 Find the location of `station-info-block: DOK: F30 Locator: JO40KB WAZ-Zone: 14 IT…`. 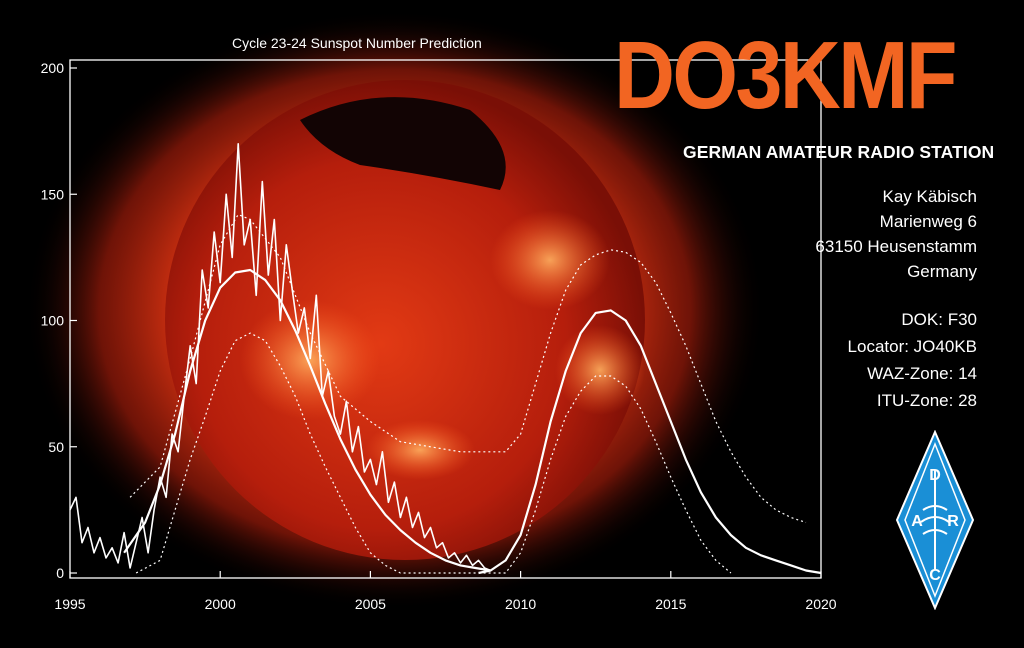

station-info-block: DOK: F30 Locator: JO40KB WAZ-Zone: 14 IT… is located at coordinates (912, 360).